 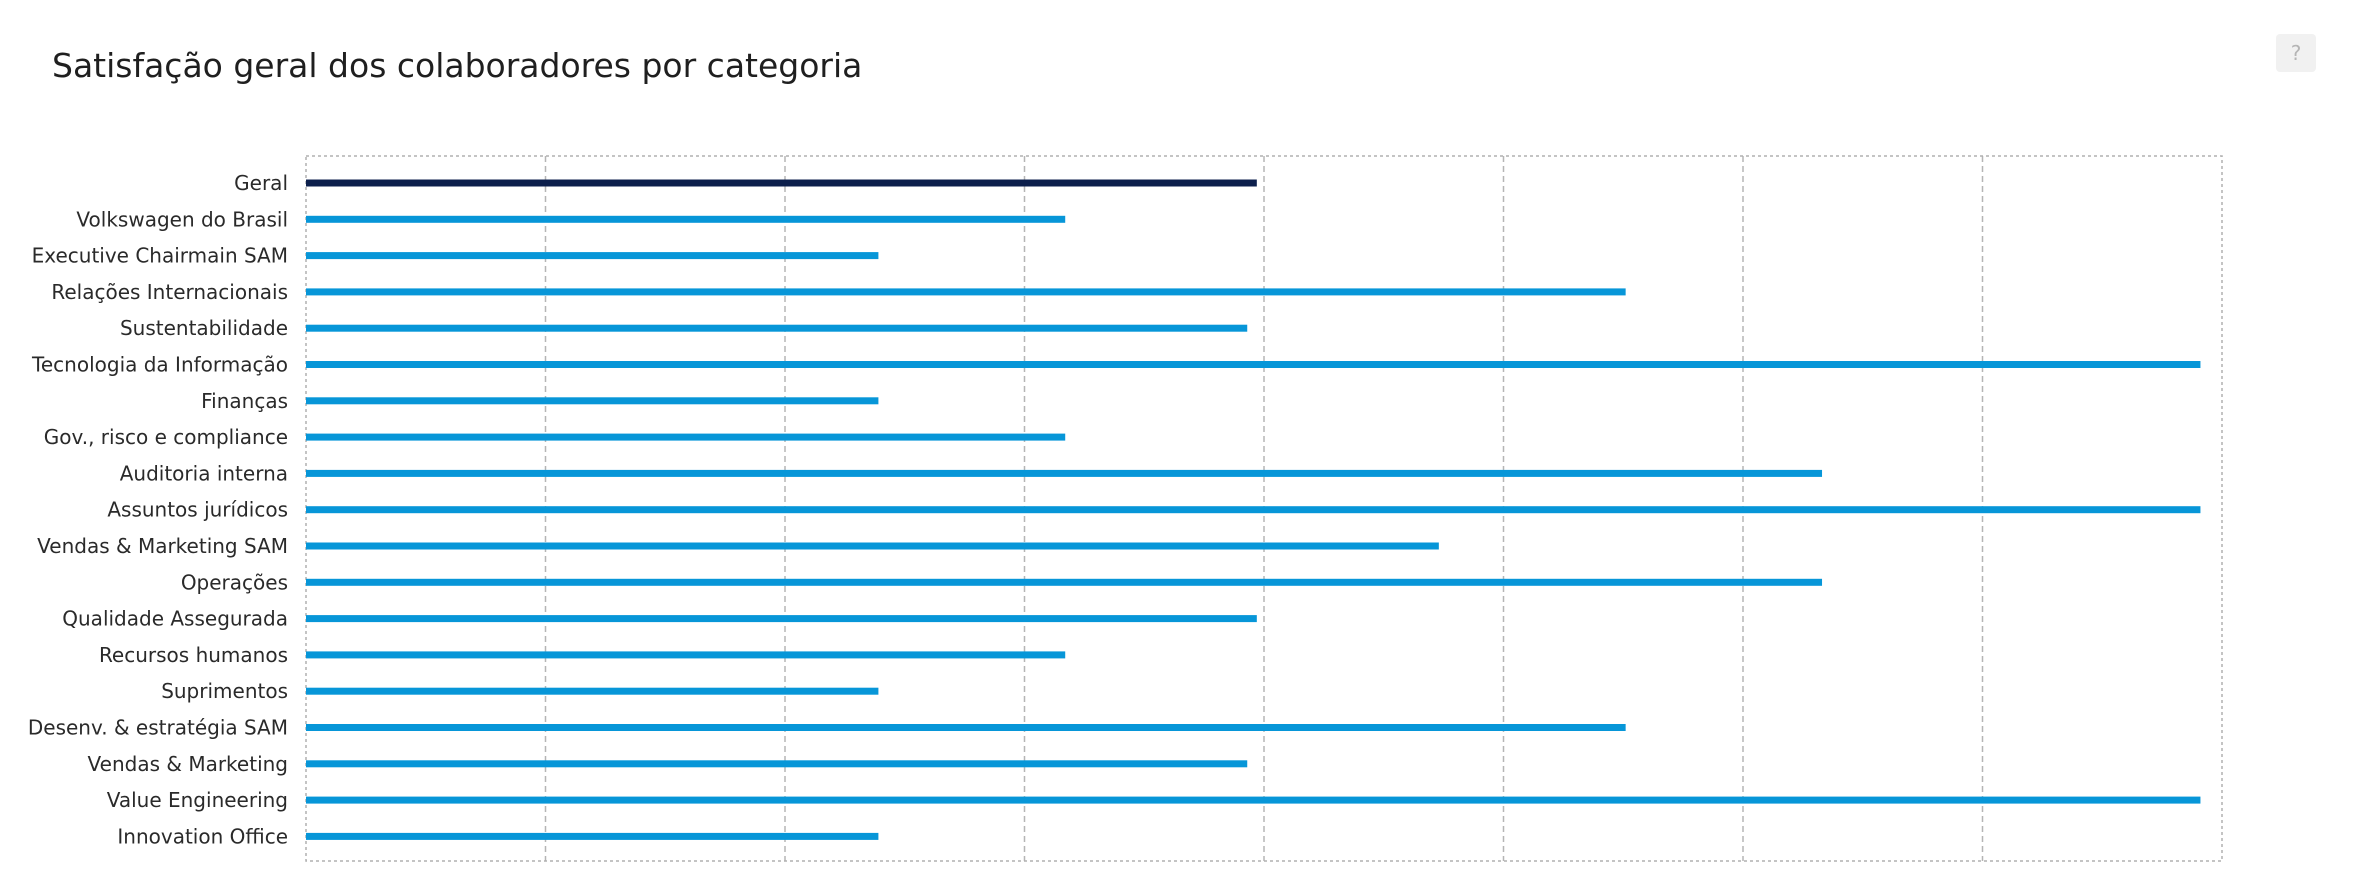 I want to click on category-label: Recursos humanos, so click(x=193, y=655).